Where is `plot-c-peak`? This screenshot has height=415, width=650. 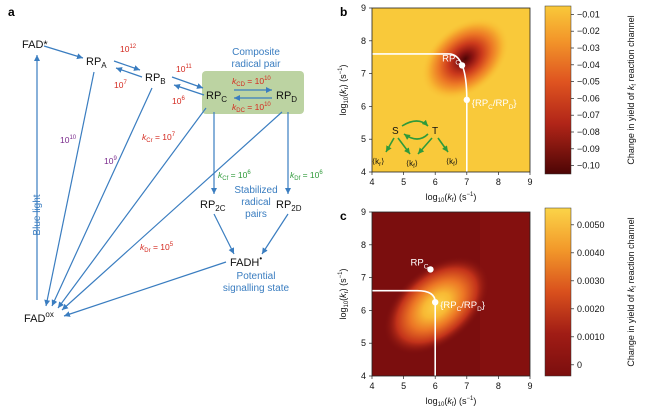
plot-c-peak is located at coordinates (437, 305).